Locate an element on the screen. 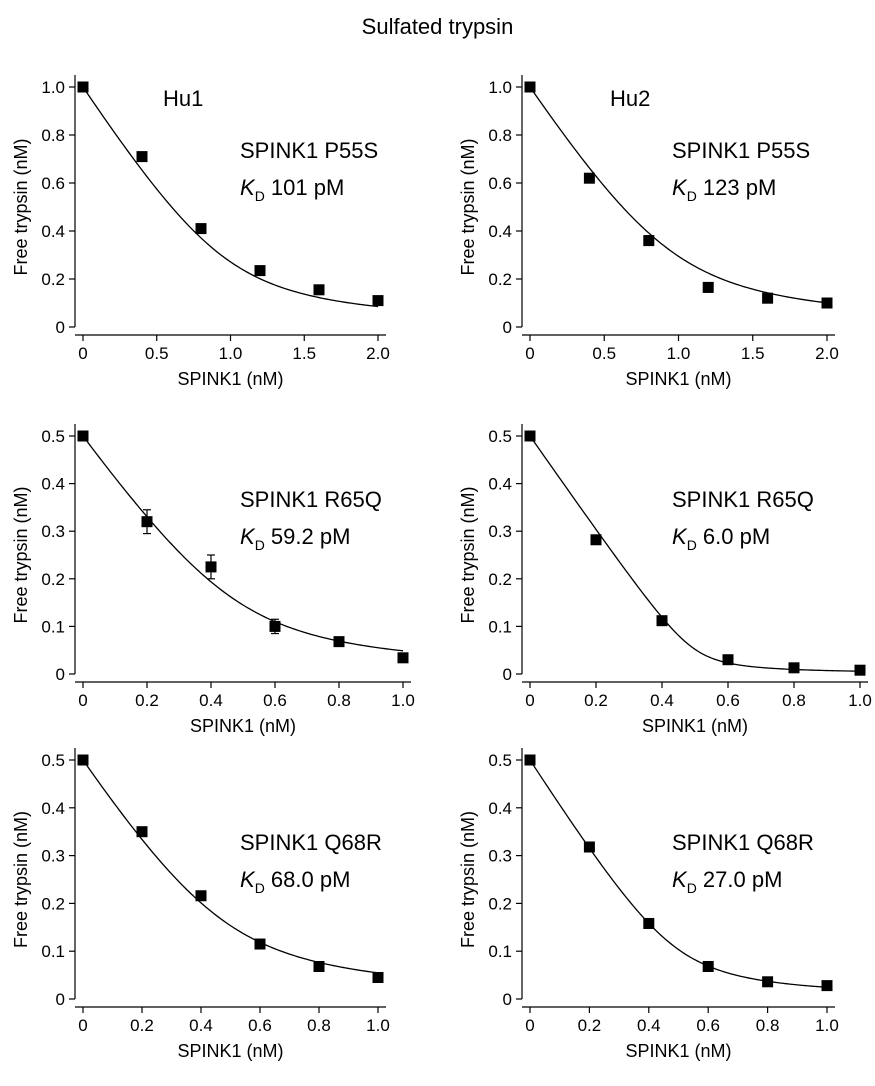 This screenshot has height=1086, width=875. kd-label: KD 6.0 pM is located at coordinates (721, 538).